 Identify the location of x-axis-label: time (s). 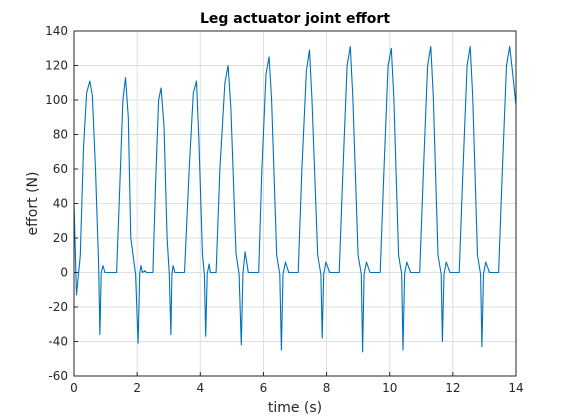
(295, 408).